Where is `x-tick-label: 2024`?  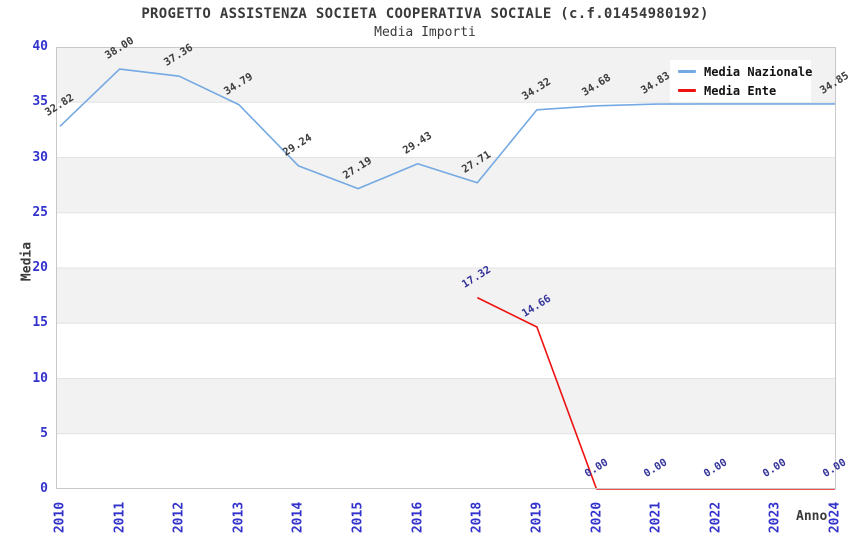 x-tick-label: 2024 is located at coordinates (835, 517).